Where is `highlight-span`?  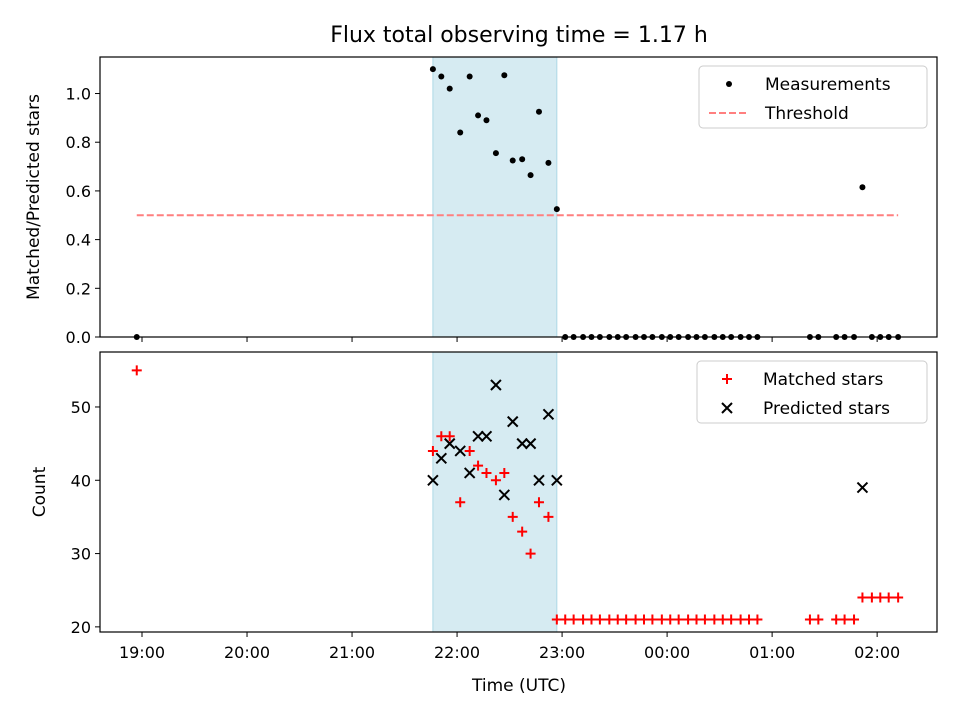
highlight-span is located at coordinates (495, 197).